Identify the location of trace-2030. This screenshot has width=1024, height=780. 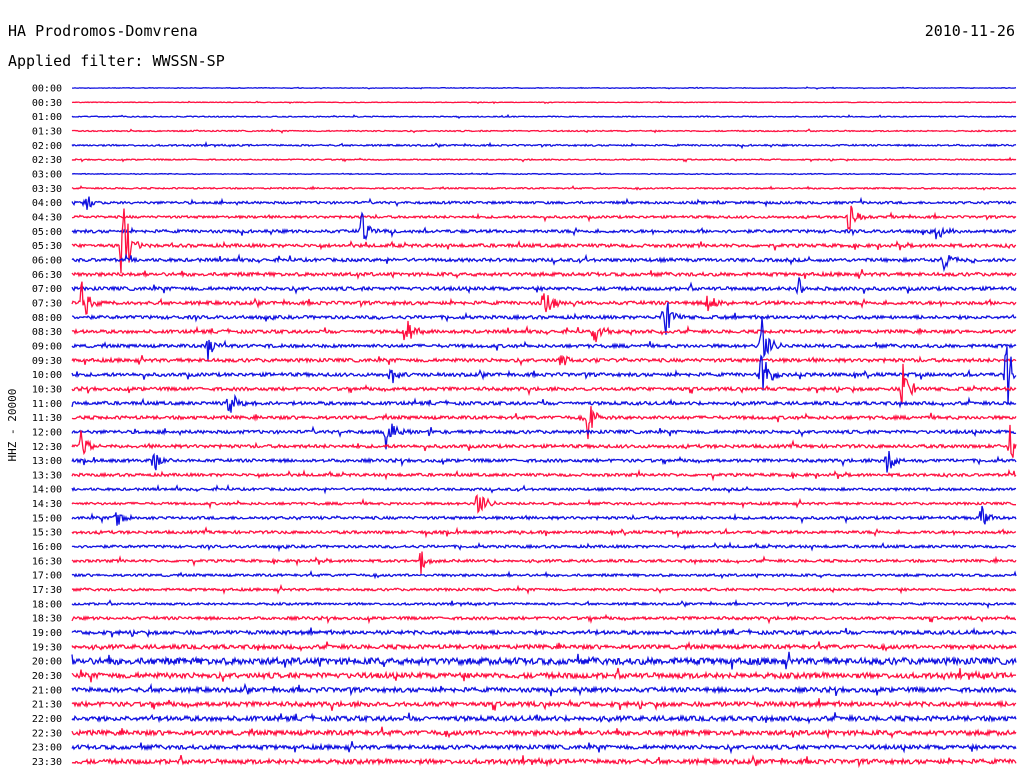
(544, 675).